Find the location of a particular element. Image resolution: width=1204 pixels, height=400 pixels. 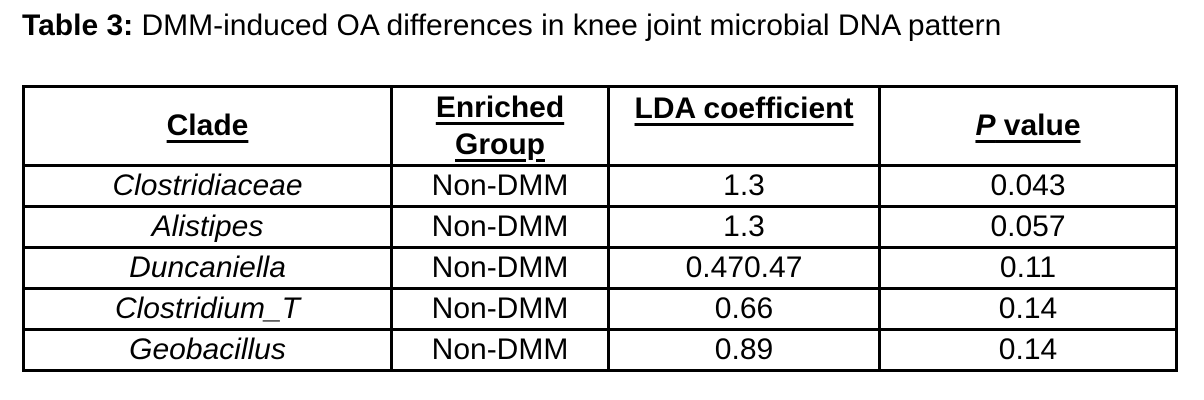

cell-lda-coefficient: 0.66 is located at coordinates (744, 309).